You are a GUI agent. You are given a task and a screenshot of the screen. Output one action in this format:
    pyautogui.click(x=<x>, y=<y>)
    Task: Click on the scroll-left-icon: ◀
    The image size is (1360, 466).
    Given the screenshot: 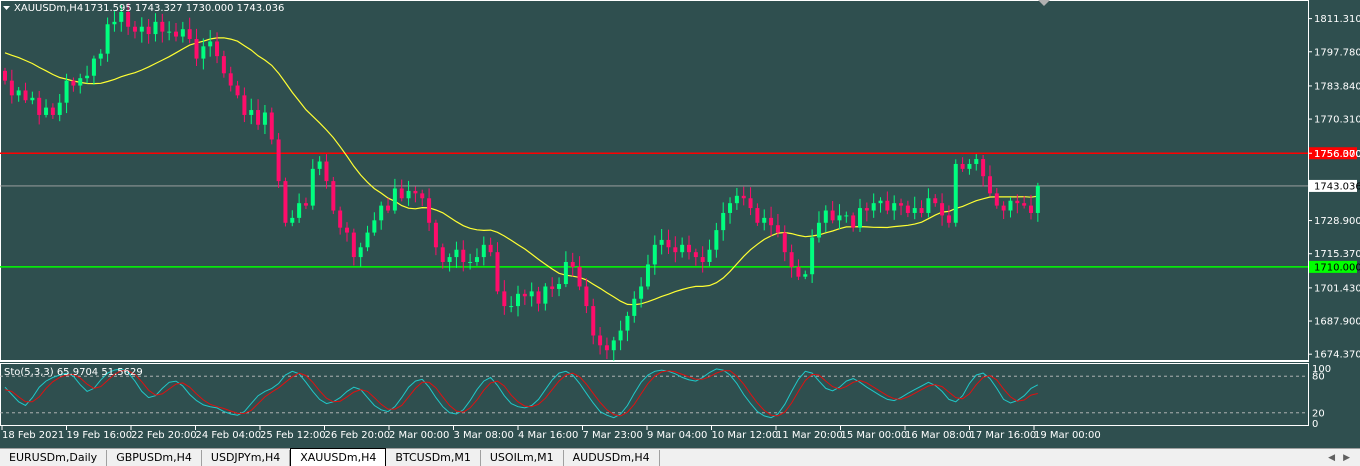 What is the action you would take?
    pyautogui.click(x=1332, y=458)
    